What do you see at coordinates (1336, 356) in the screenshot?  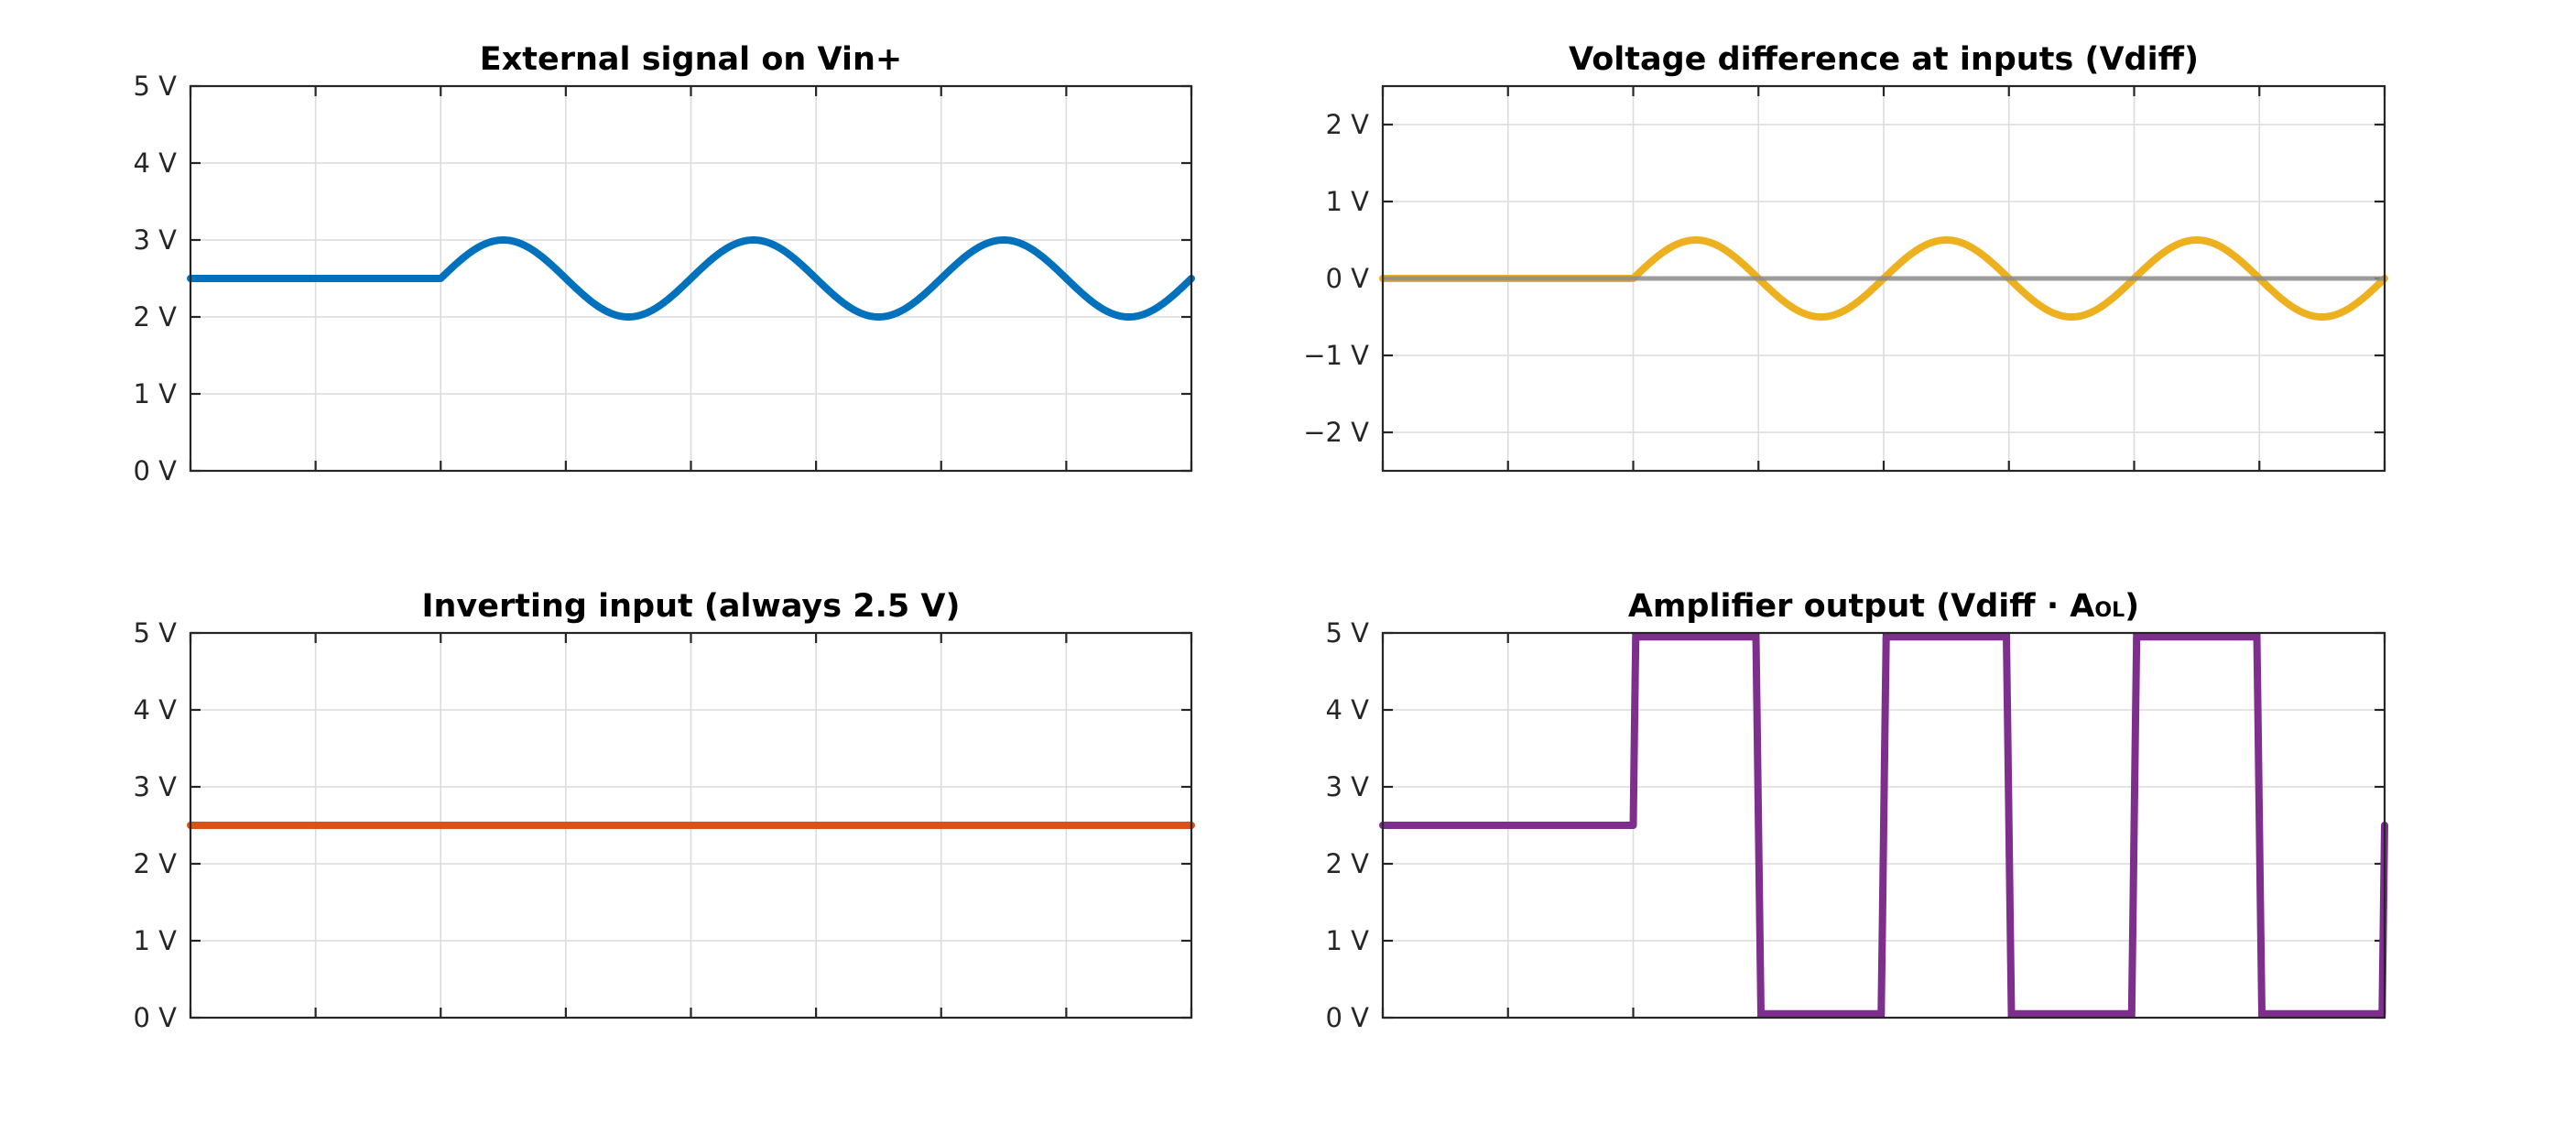 I see `y-tick-label: −1 V` at bounding box center [1336, 356].